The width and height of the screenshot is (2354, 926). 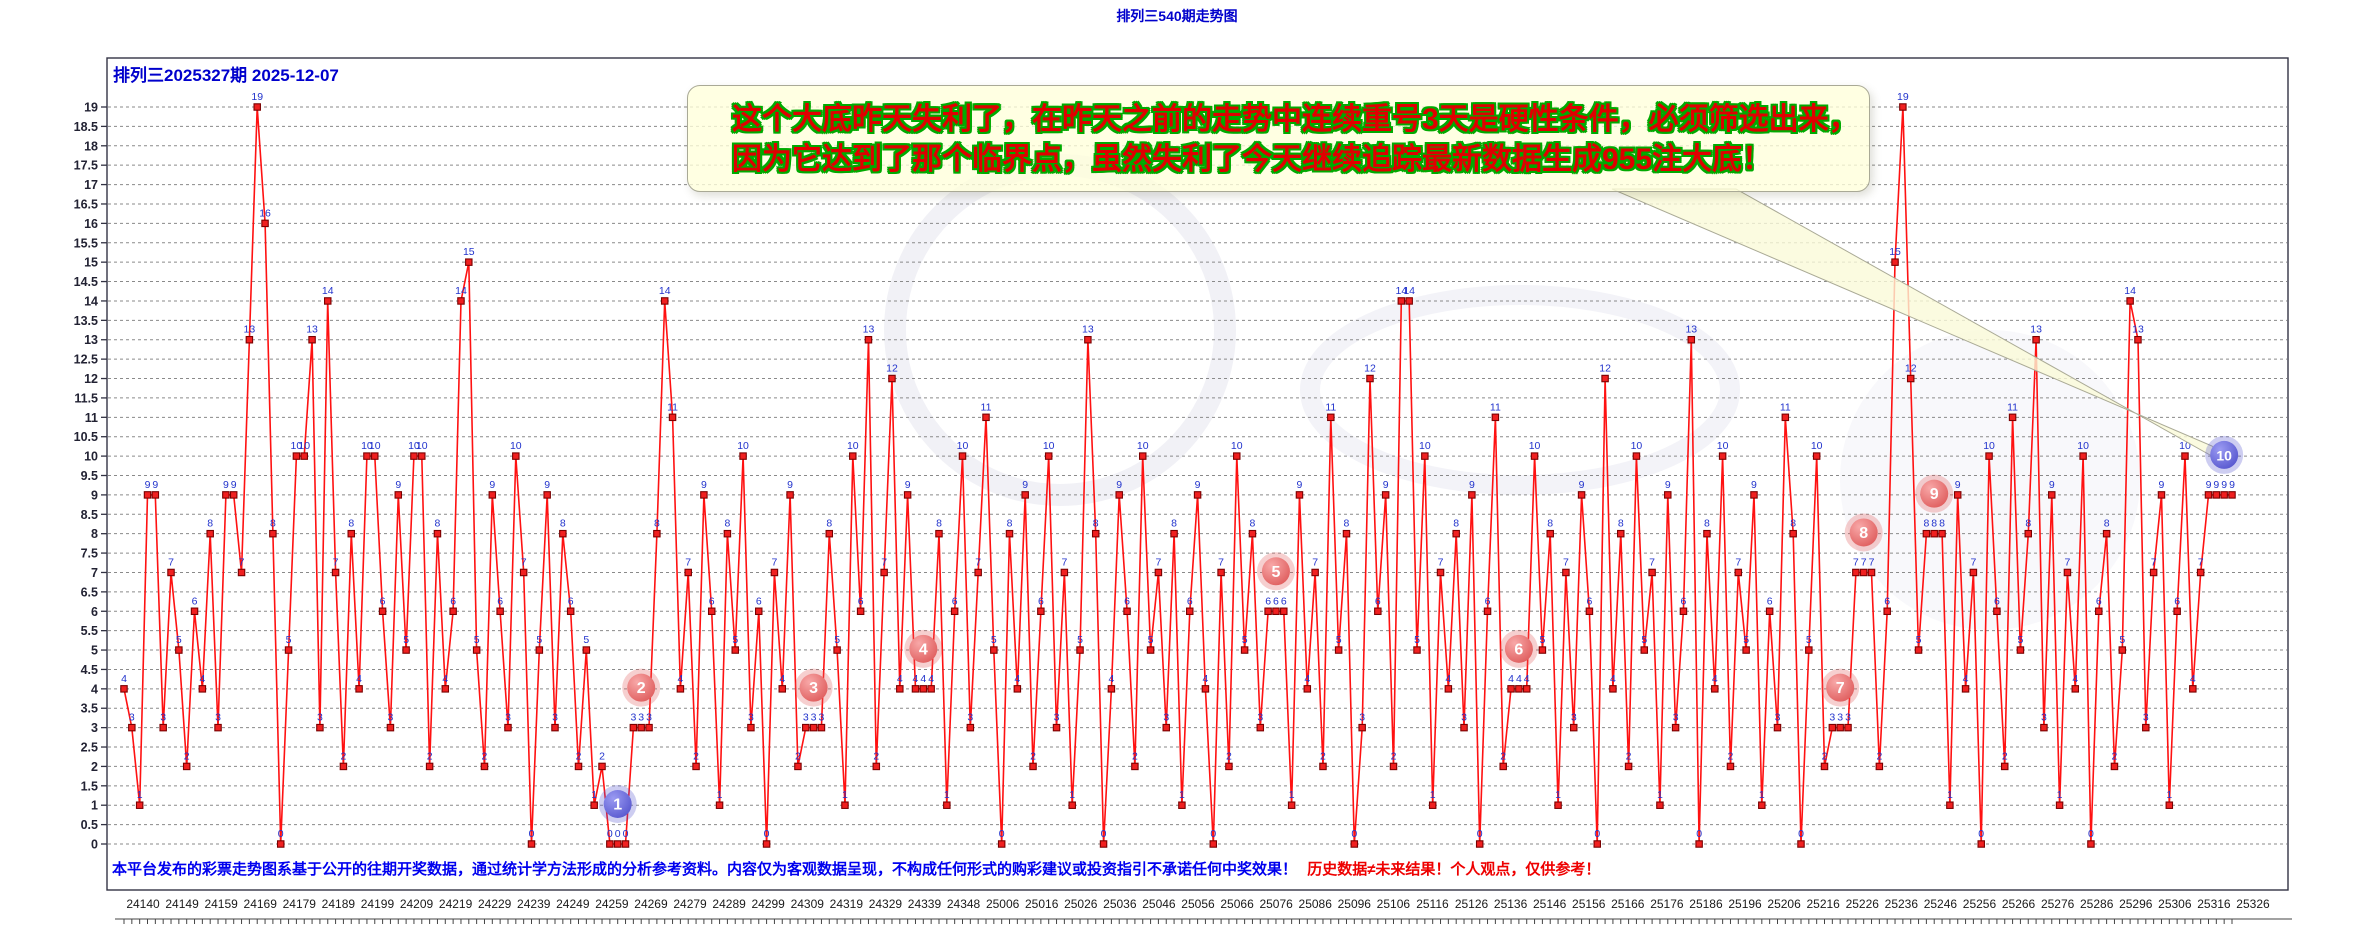 What do you see at coordinates (91, 185) in the screenshot?
I see `y-tick-label: 17` at bounding box center [91, 185].